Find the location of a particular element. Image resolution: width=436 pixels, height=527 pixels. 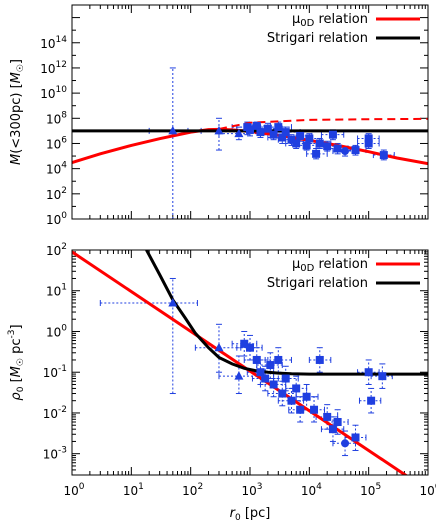

y-axis-label: ρ0 [M☉ pc-3] is located at coordinates (16, 362).